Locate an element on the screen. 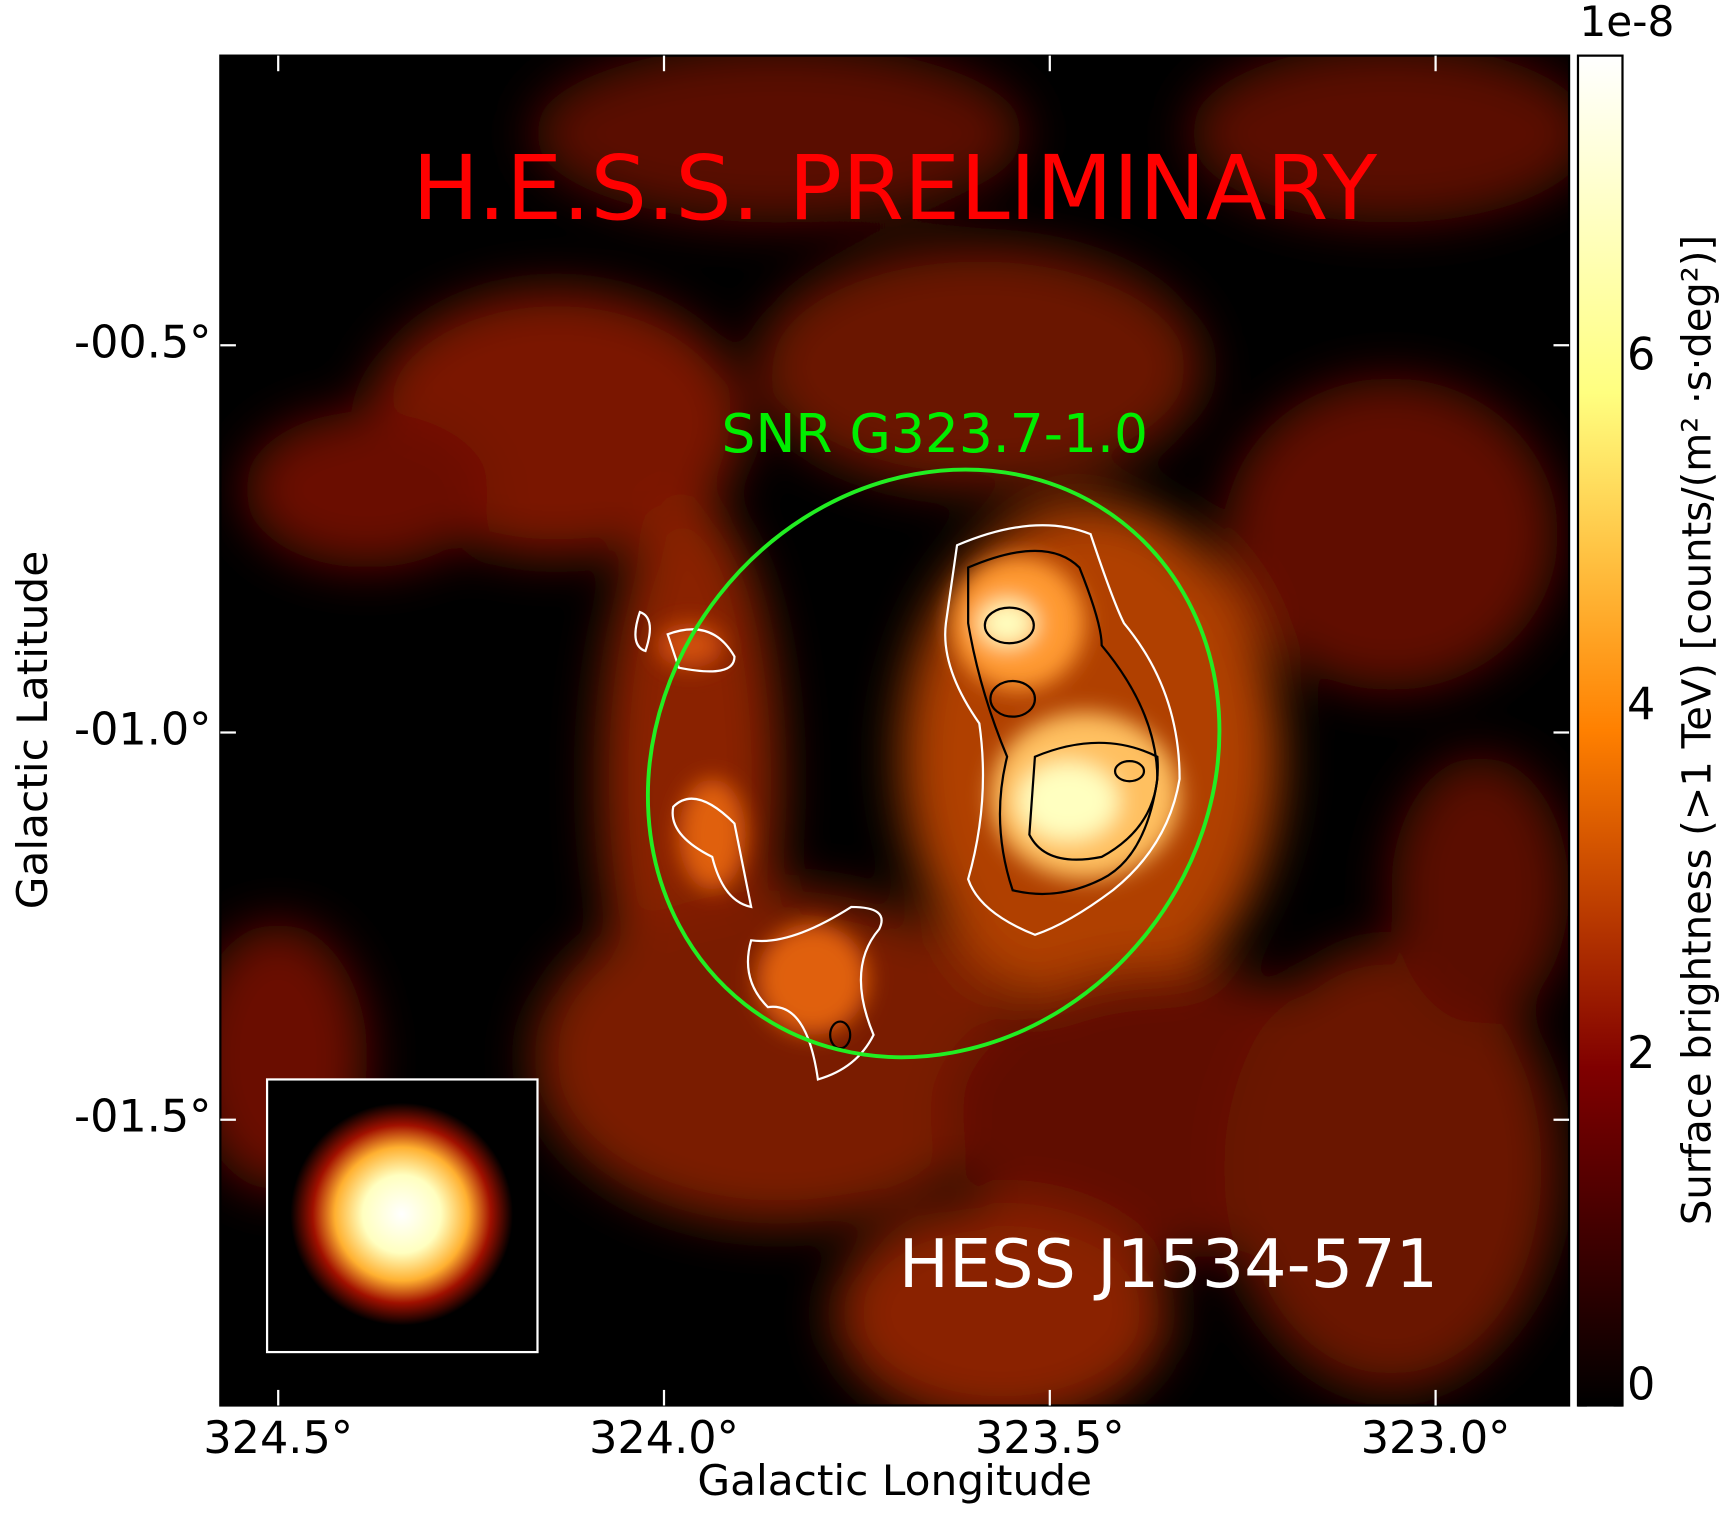 The image size is (1736, 1519). colorbar-tick-label: 6 is located at coordinates (1641, 355).